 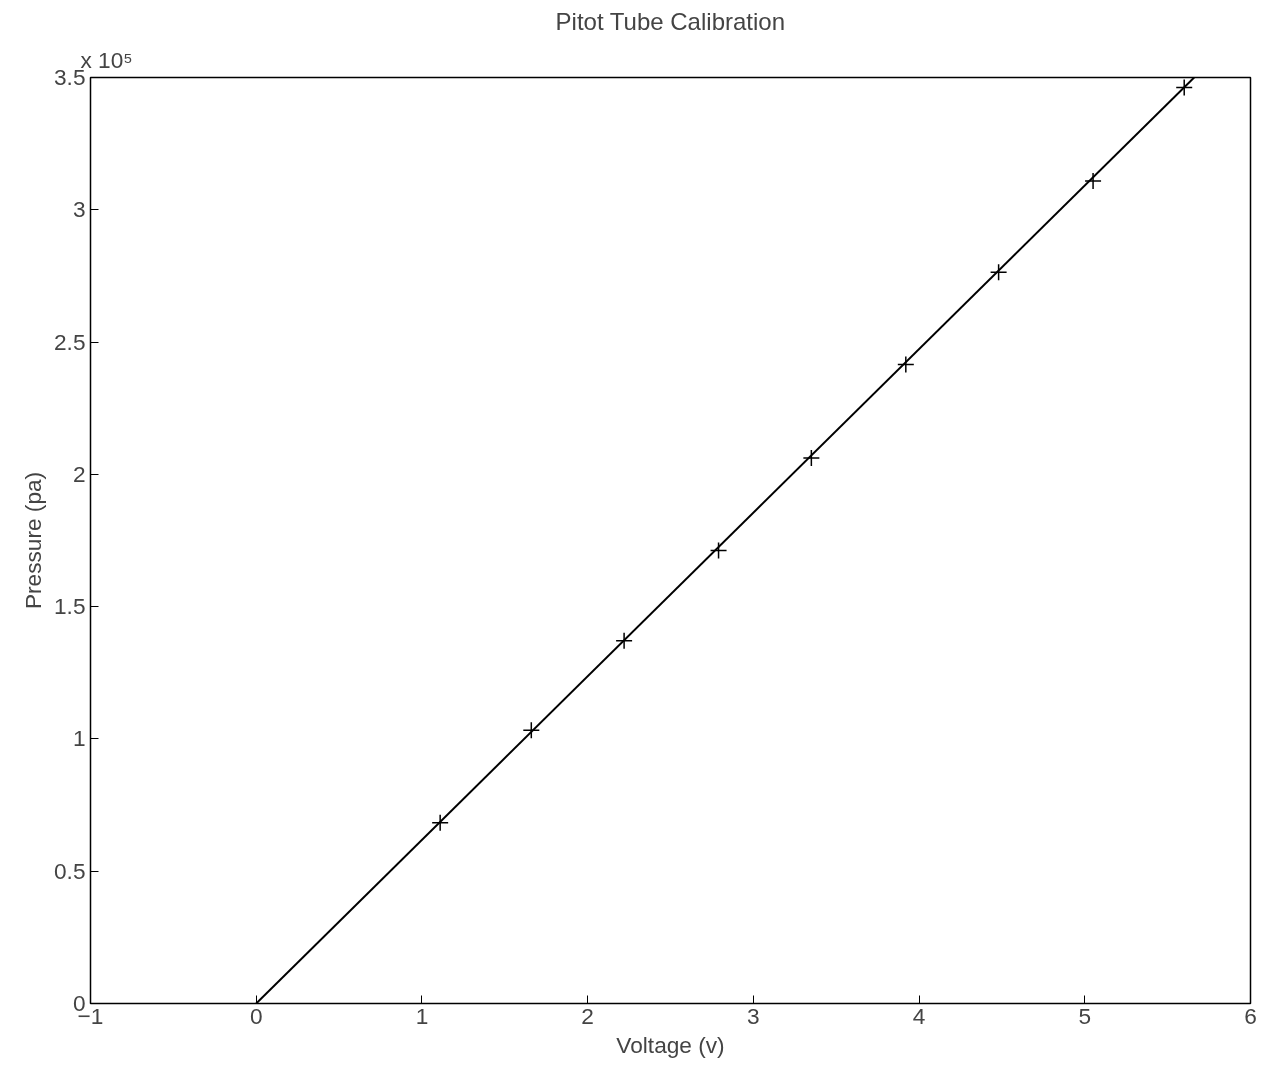 What do you see at coordinates (70, 870) in the screenshot?
I see `y-tick-label: 0.5` at bounding box center [70, 870].